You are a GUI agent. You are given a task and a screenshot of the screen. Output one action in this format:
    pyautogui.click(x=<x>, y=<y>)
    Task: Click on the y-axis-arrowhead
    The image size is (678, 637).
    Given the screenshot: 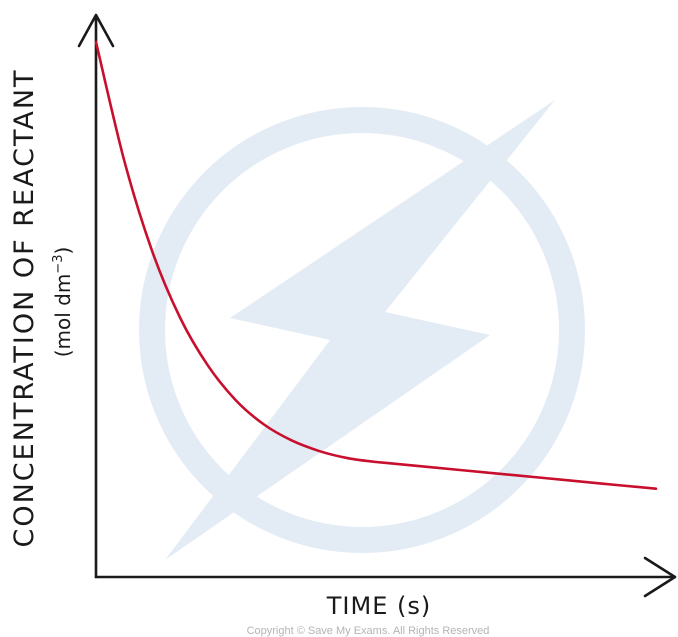 What is the action you would take?
    pyautogui.click(x=96, y=30)
    